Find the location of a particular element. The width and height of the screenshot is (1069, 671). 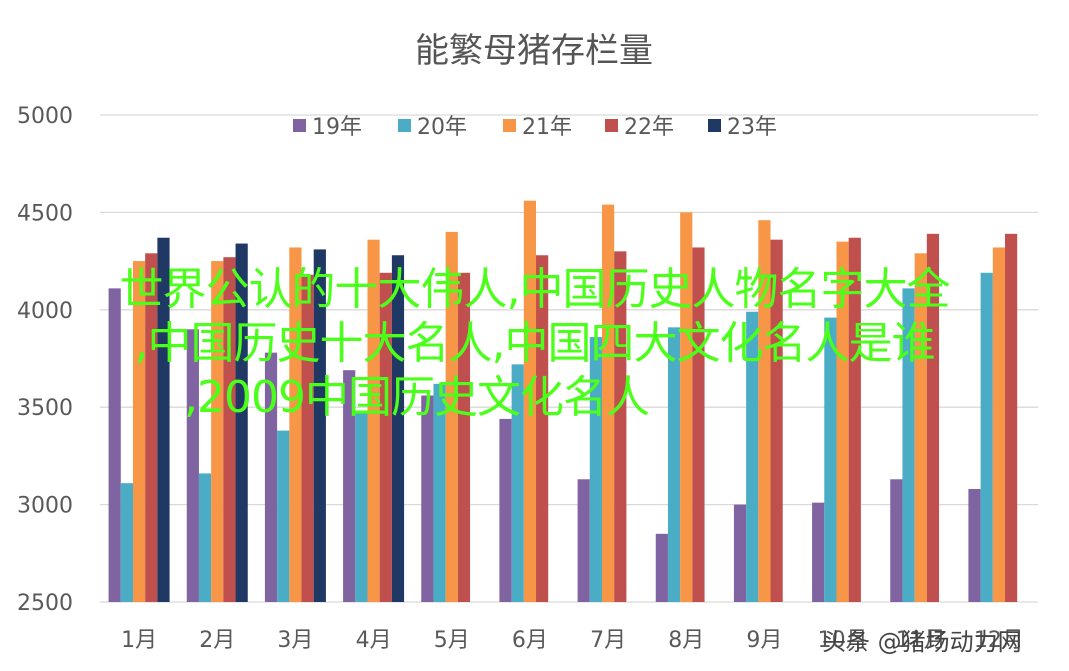

x-axis-ticks: 1月 2月 3月 4月 5月 6月 7月 8月 9月 10月 11月 12月 is located at coordinates (572, 640).